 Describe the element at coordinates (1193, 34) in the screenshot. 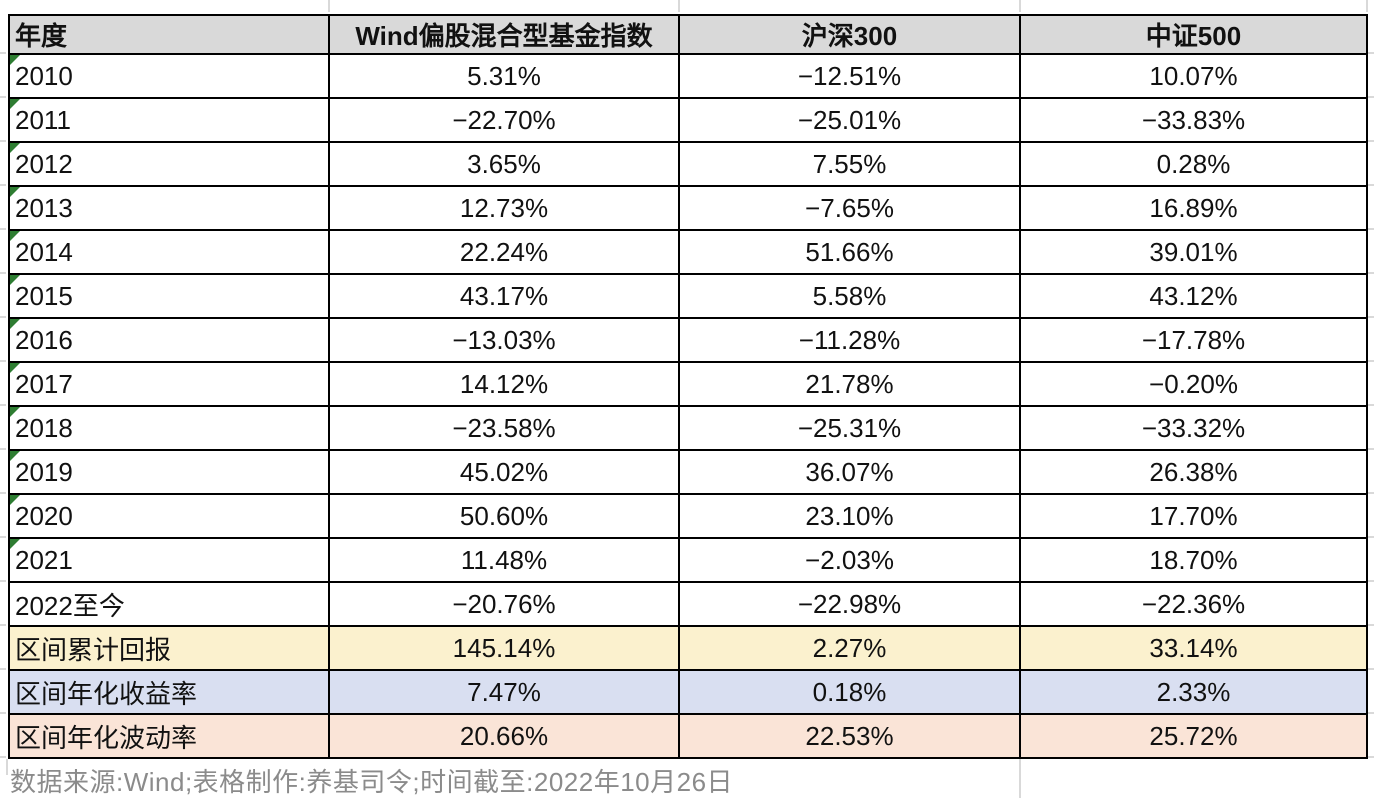

I see `column-header: 中证500` at that location.